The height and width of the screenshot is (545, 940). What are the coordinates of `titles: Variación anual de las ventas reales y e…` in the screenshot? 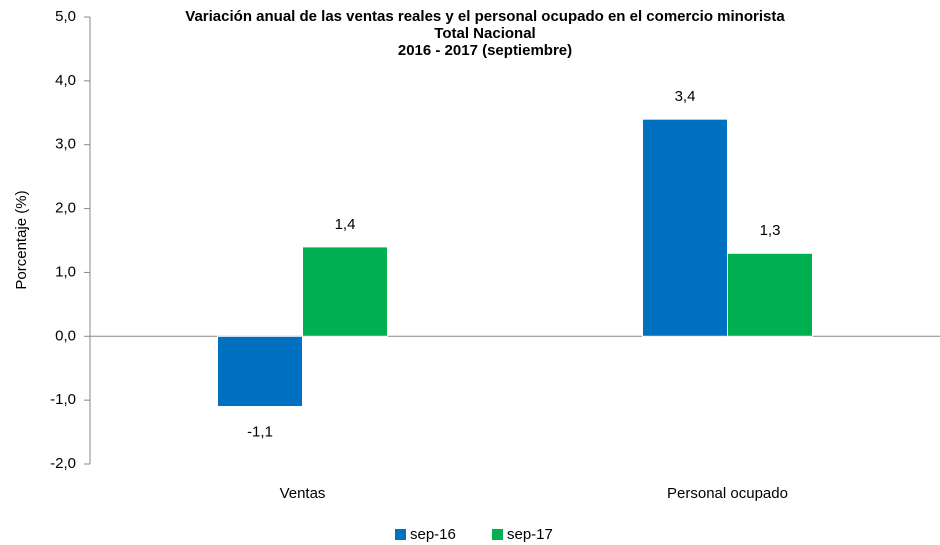 It's located at (485, 33).